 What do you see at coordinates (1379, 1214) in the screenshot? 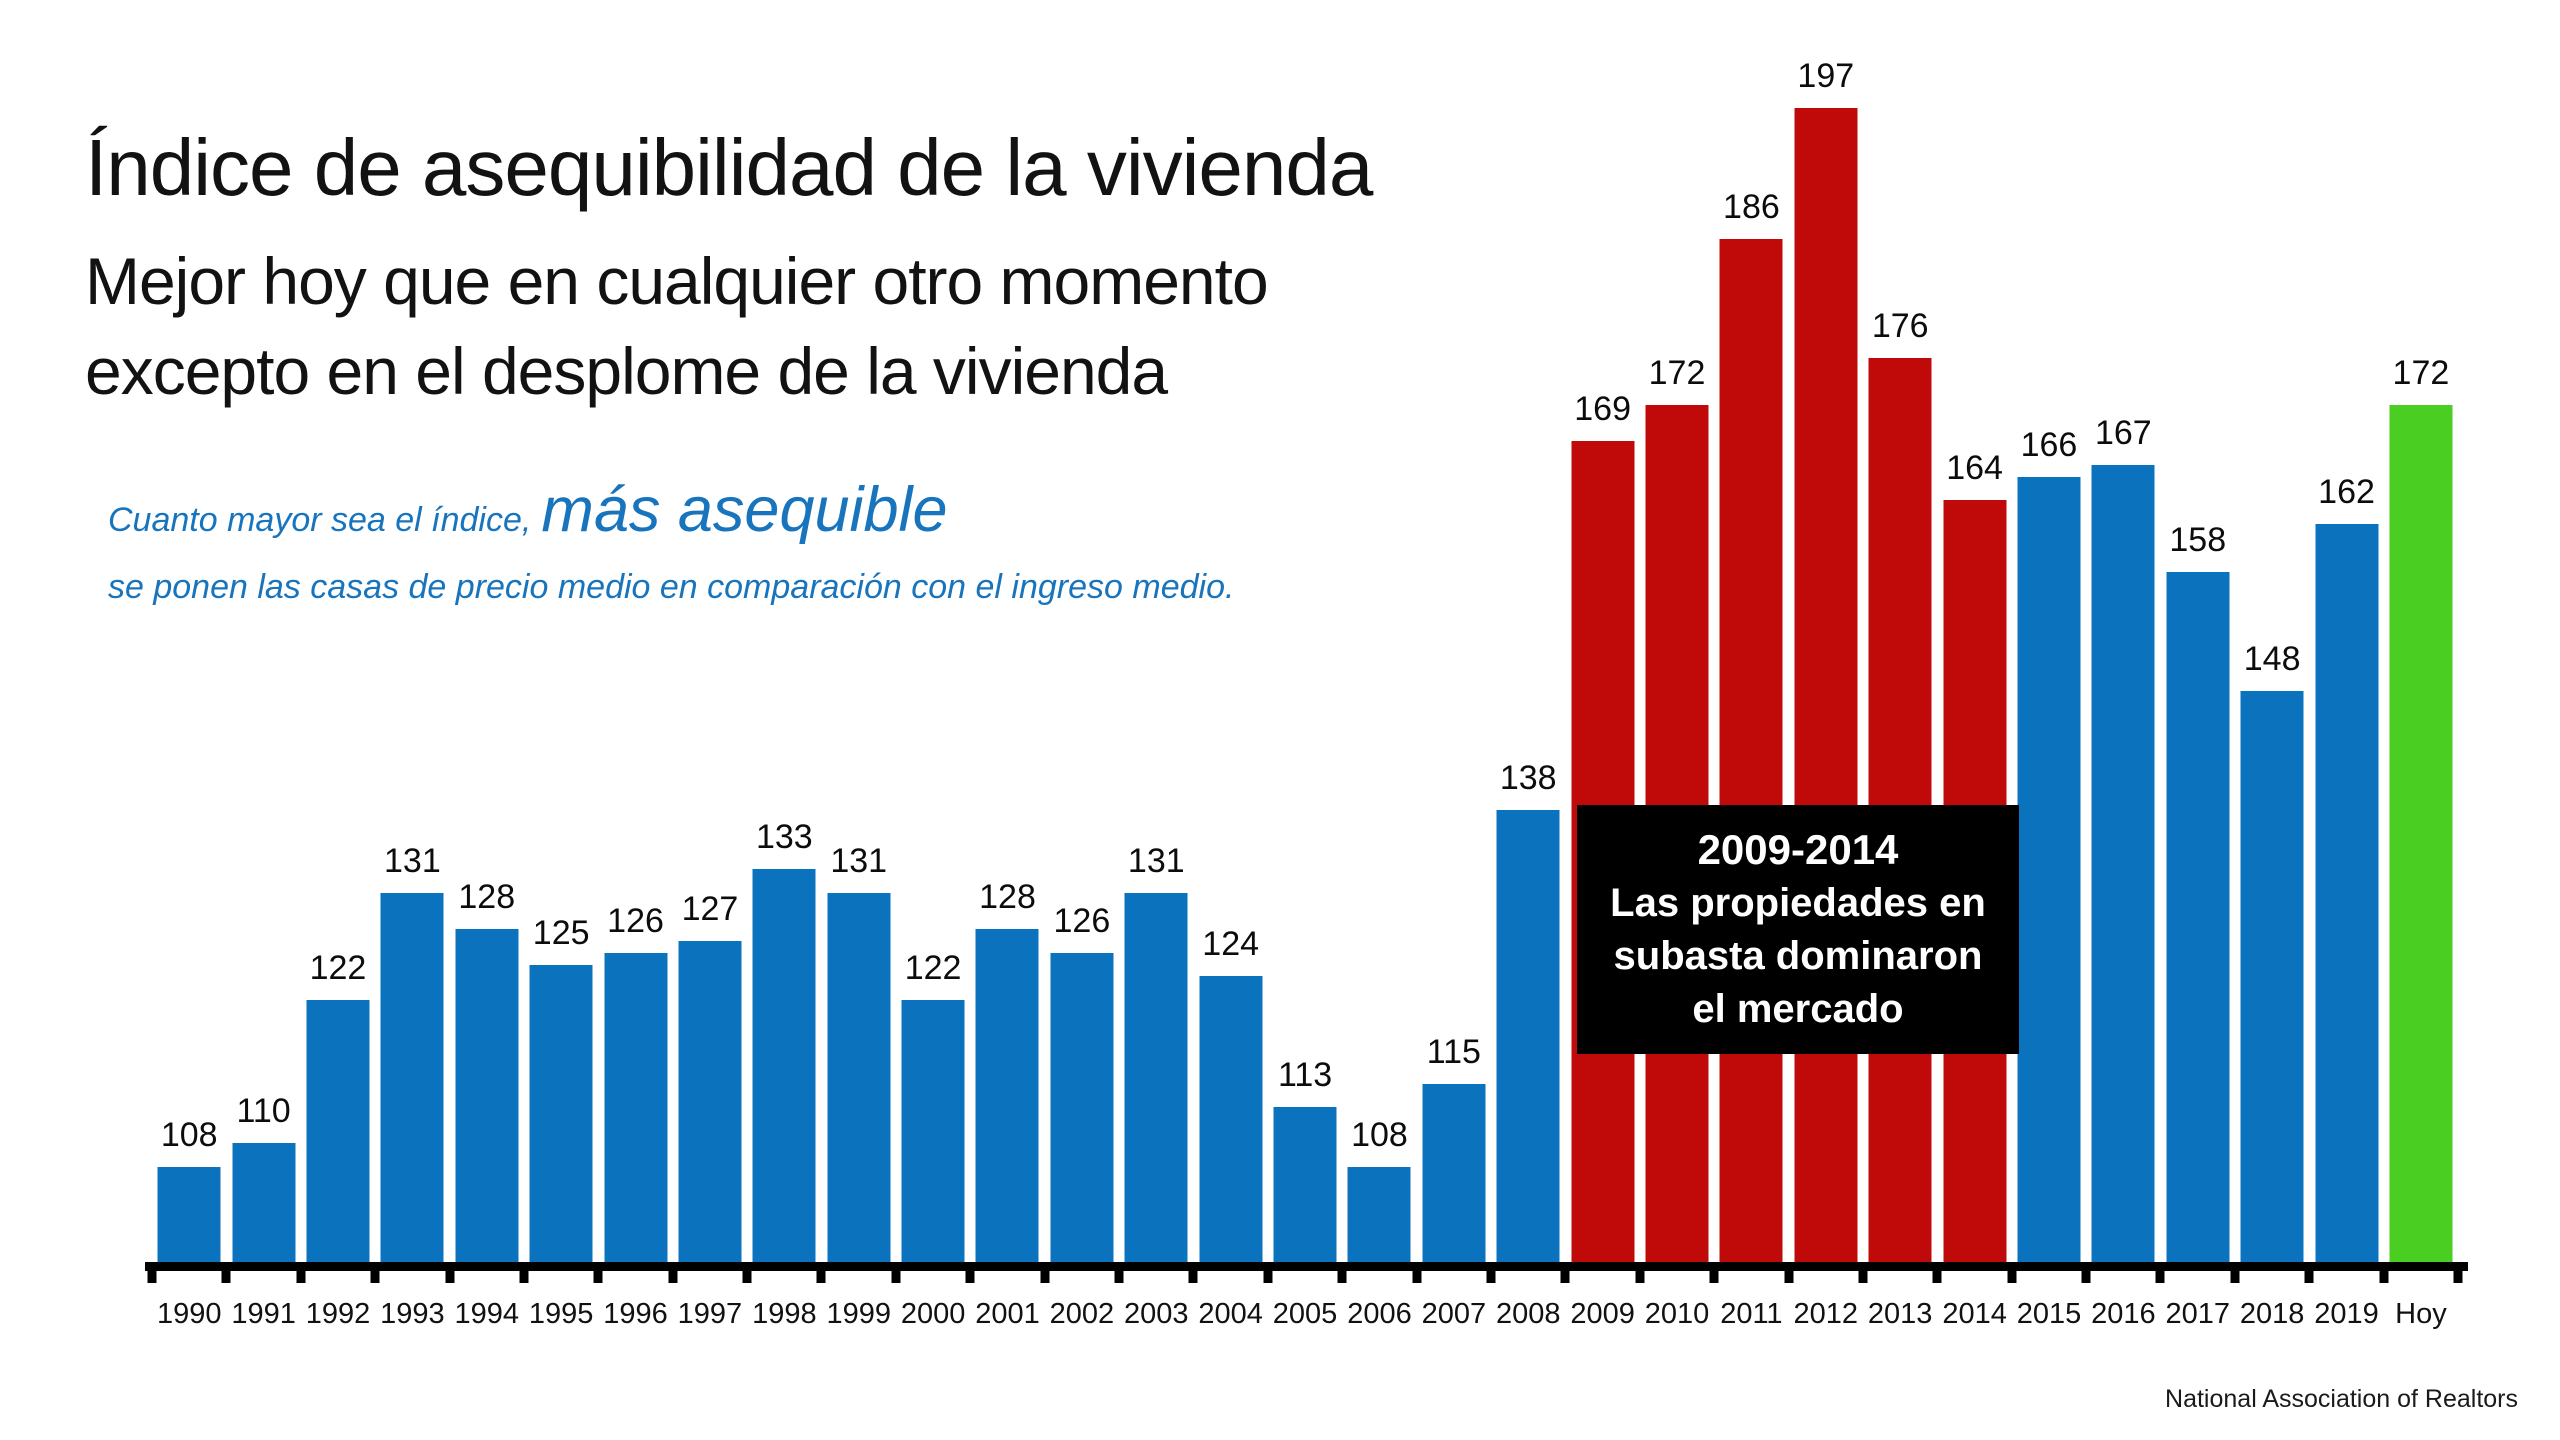
I see `bar-2006` at bounding box center [1379, 1214].